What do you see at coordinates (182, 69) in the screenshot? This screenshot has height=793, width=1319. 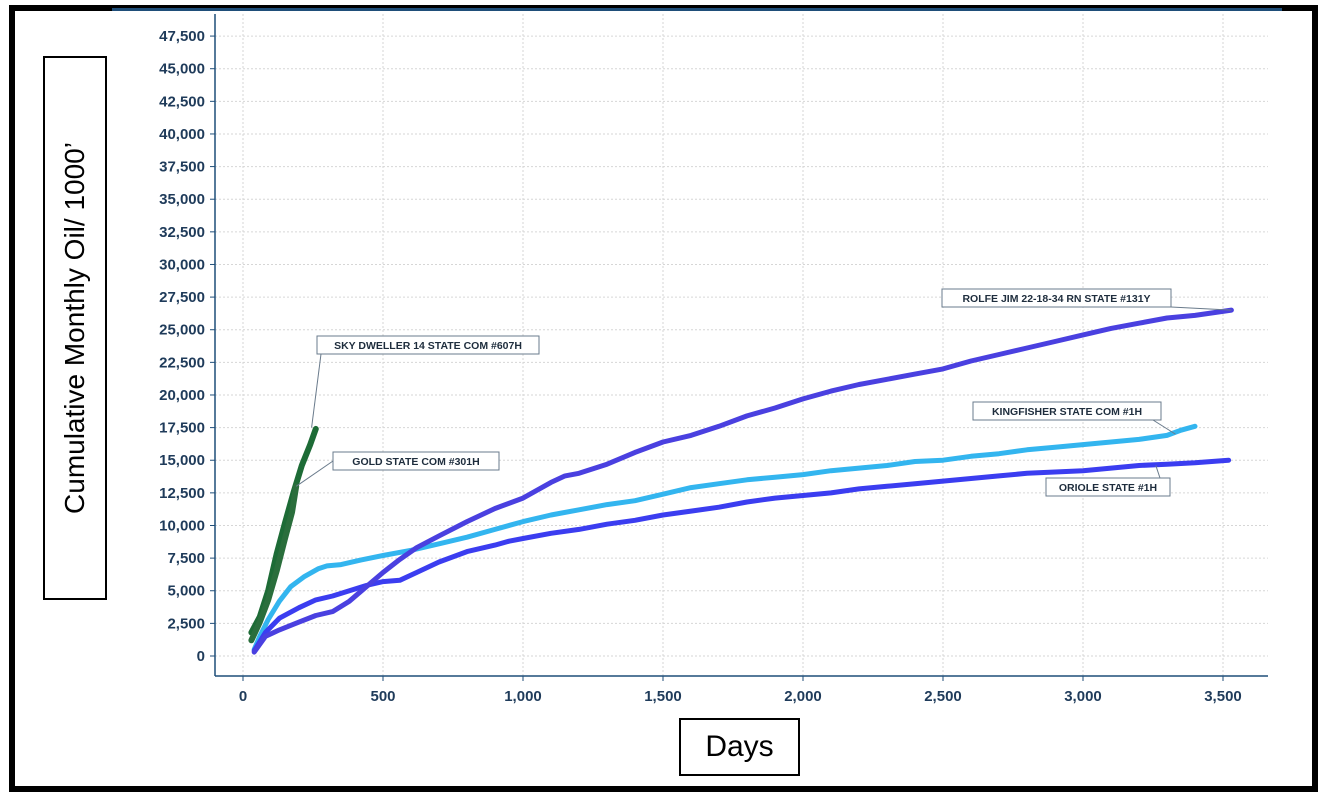 I see `y-tick-label: 45,000` at bounding box center [182, 69].